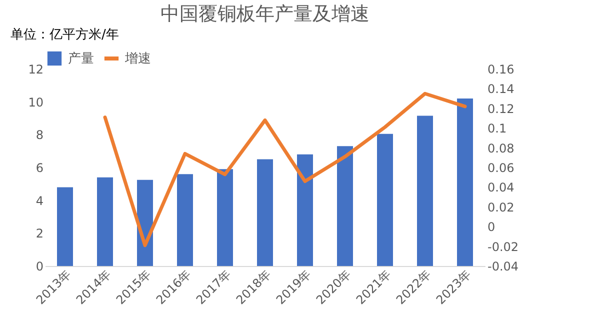 The width and height of the screenshot is (616, 332). I want to click on y2-tick-label: 0.14, so click(501, 89).